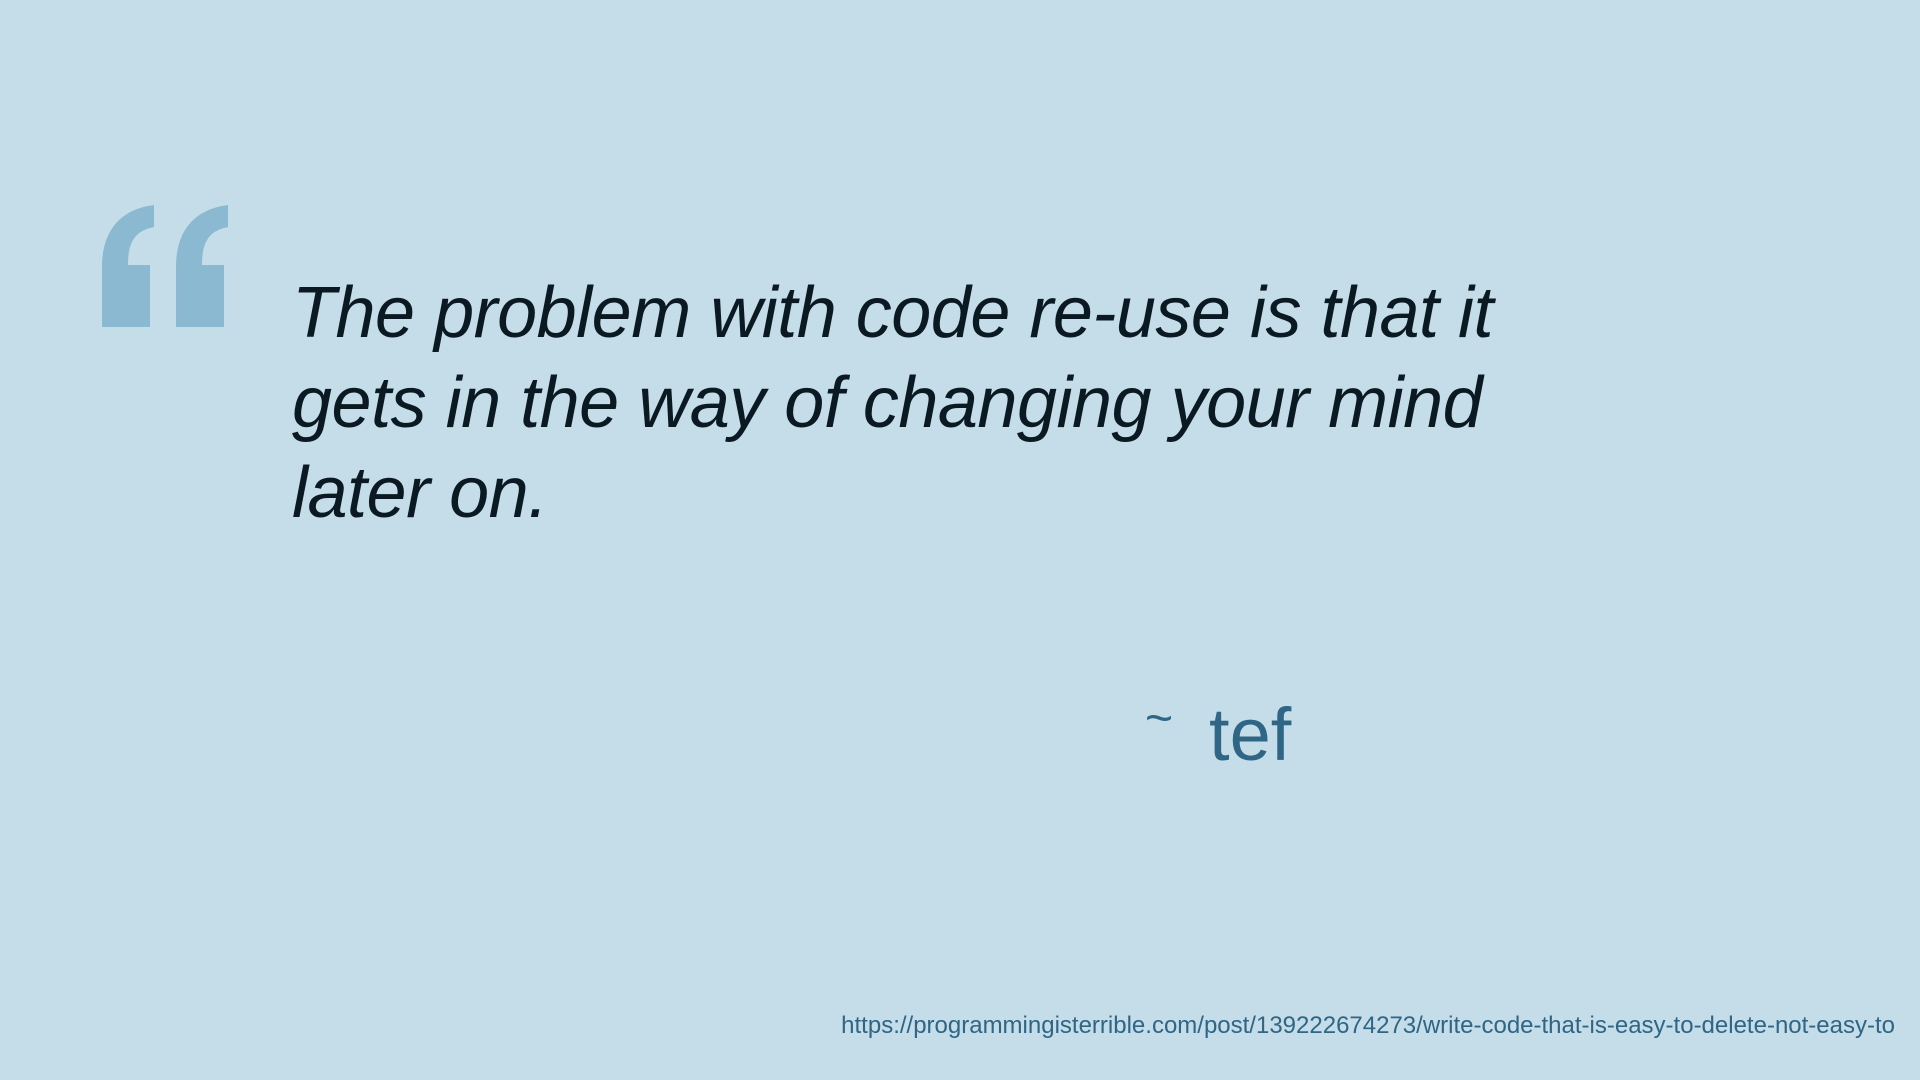  I want to click on open-quote-icon, so click(165, 266).